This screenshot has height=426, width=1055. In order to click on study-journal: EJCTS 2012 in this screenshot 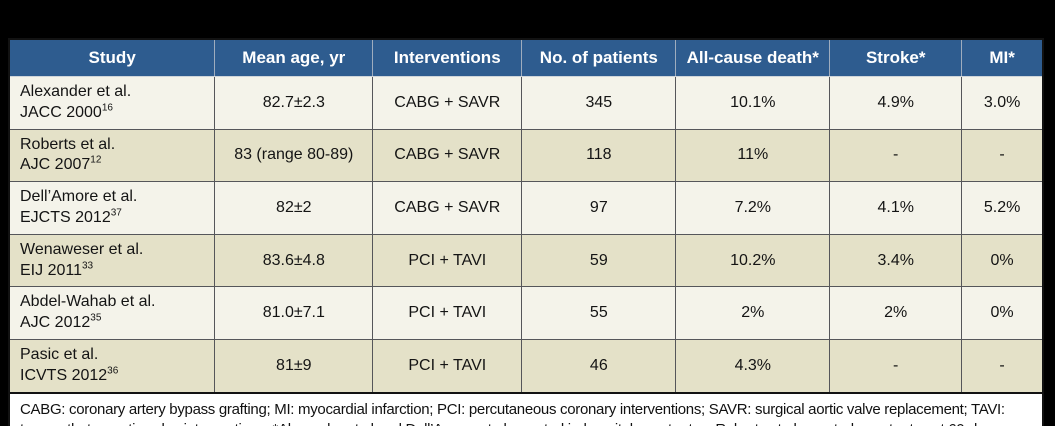, I will do `click(65, 217)`.